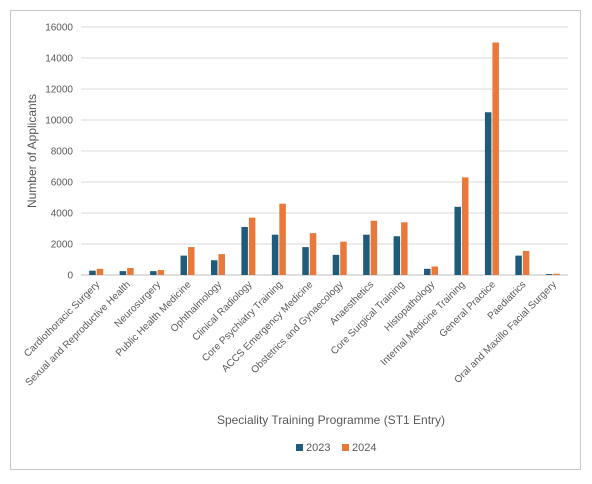 The height and width of the screenshot is (484, 592). What do you see at coordinates (59, 28) in the screenshot?
I see `y-tick-label: 16000` at bounding box center [59, 28].